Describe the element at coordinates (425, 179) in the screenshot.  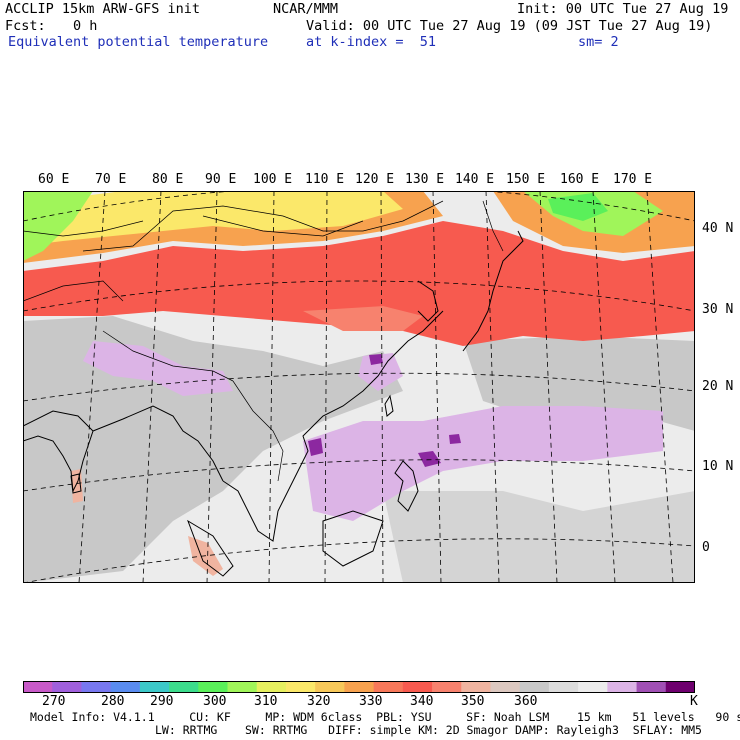
I see `longitude-label: 130 E` at that location.